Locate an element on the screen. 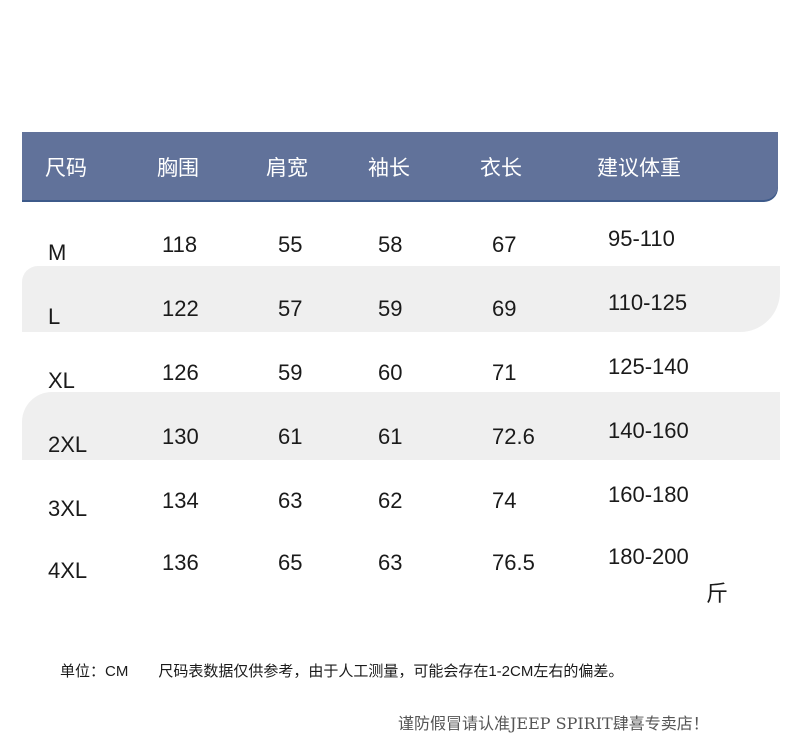 This screenshot has width=790, height=736. cell-weight: 180-200 is located at coordinates (648, 556).